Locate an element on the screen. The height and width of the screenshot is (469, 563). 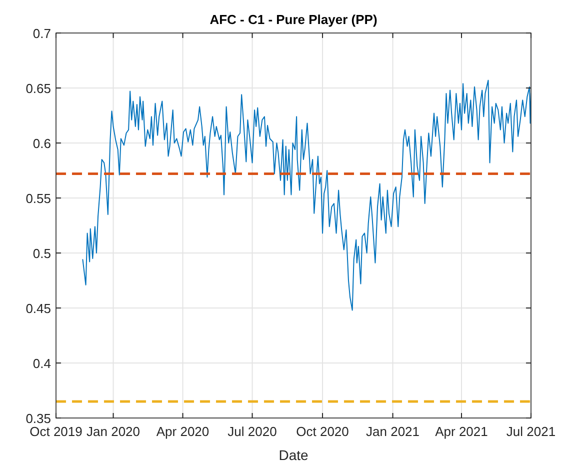
y-tick-label: 0.35 is located at coordinates (38, 418).